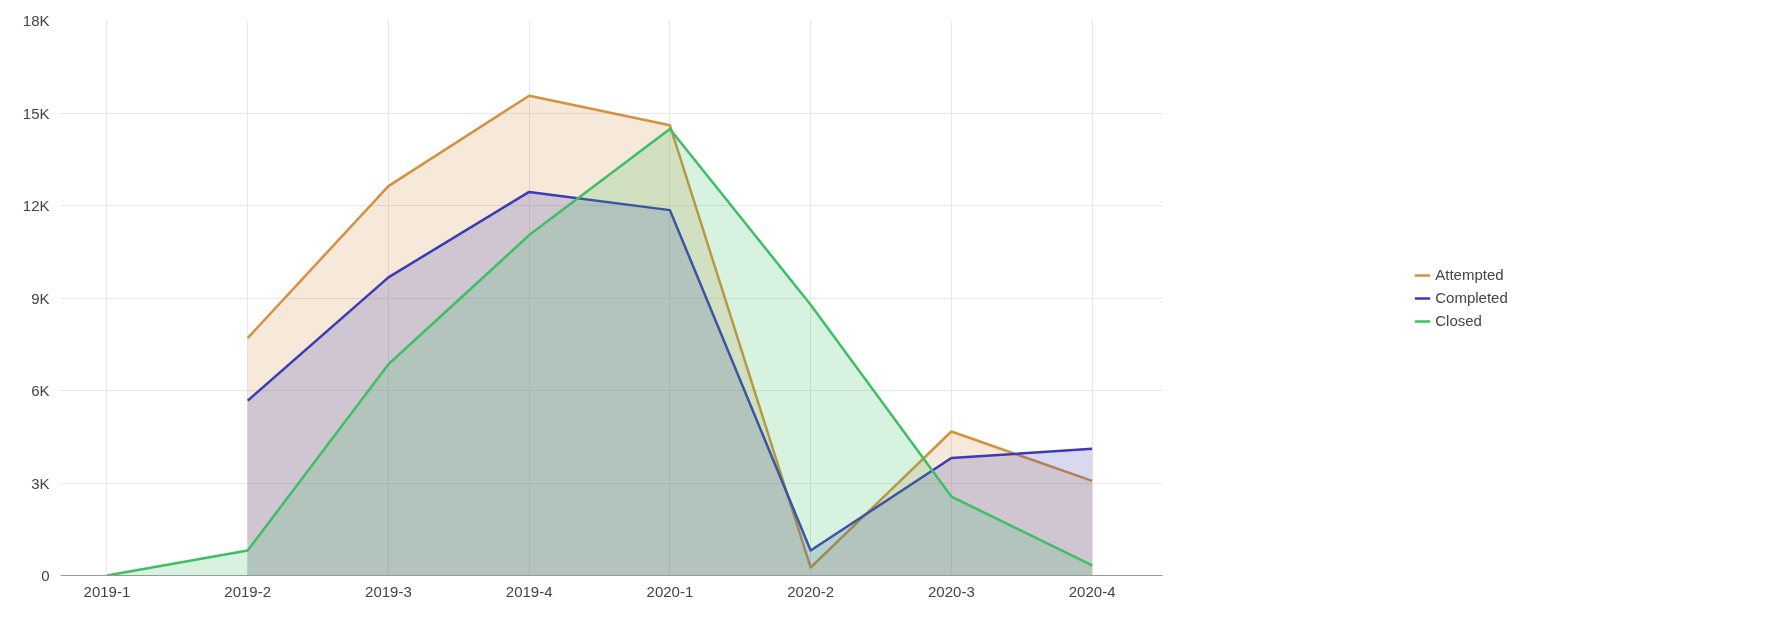 This screenshot has height=628, width=1775. I want to click on x-tick-label: 2020-2, so click(811, 591).